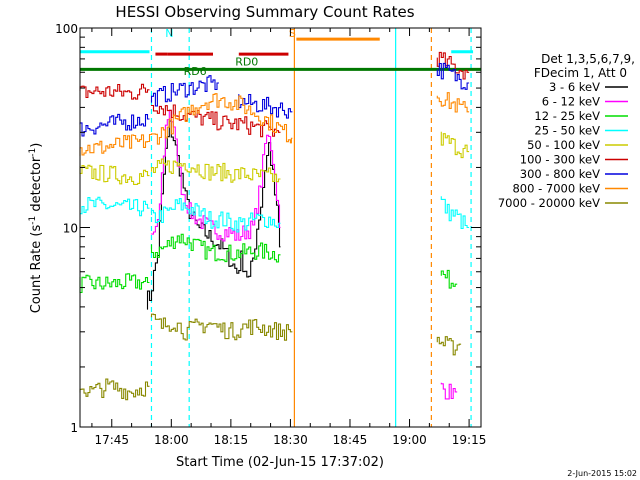  I want to click on legend-label: 300 - 800 keV, so click(560, 174).